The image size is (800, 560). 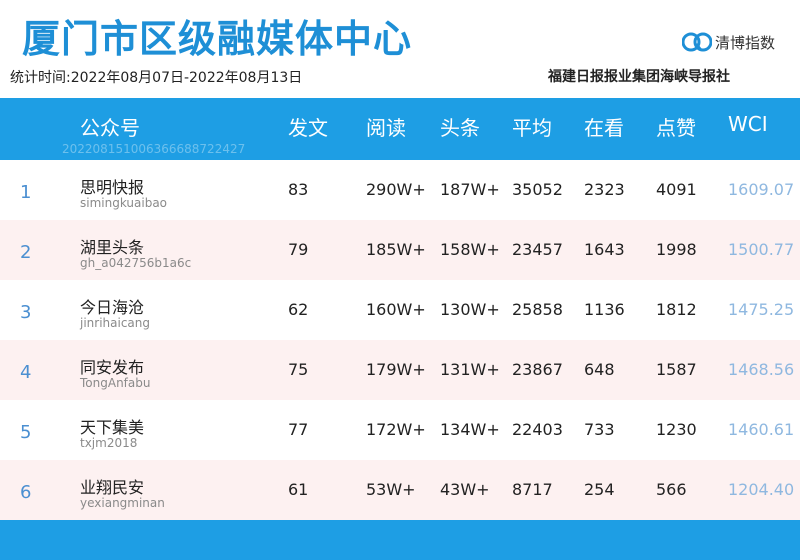 What do you see at coordinates (537, 429) in the screenshot?
I see `average-value: 22403` at bounding box center [537, 429].